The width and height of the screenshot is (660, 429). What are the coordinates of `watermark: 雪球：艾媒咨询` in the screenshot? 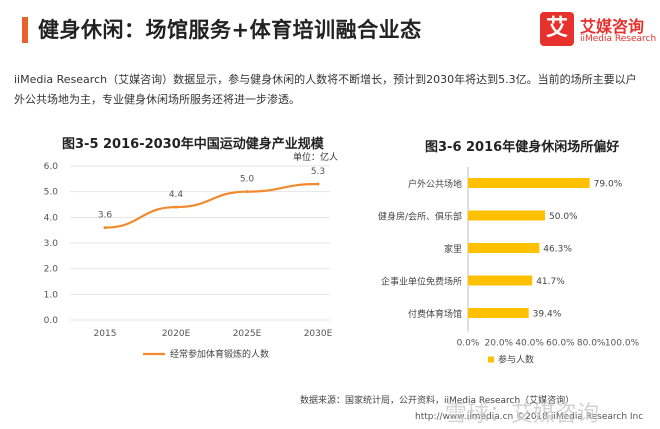 It's located at (522, 414).